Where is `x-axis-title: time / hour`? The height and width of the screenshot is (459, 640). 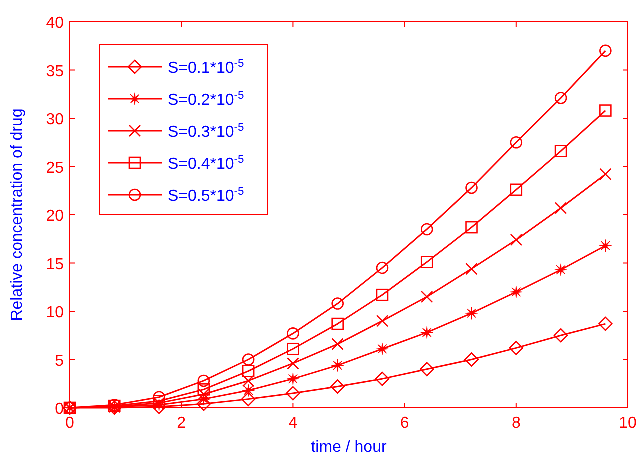 x-axis-title: time / hour is located at coordinates (349, 447).